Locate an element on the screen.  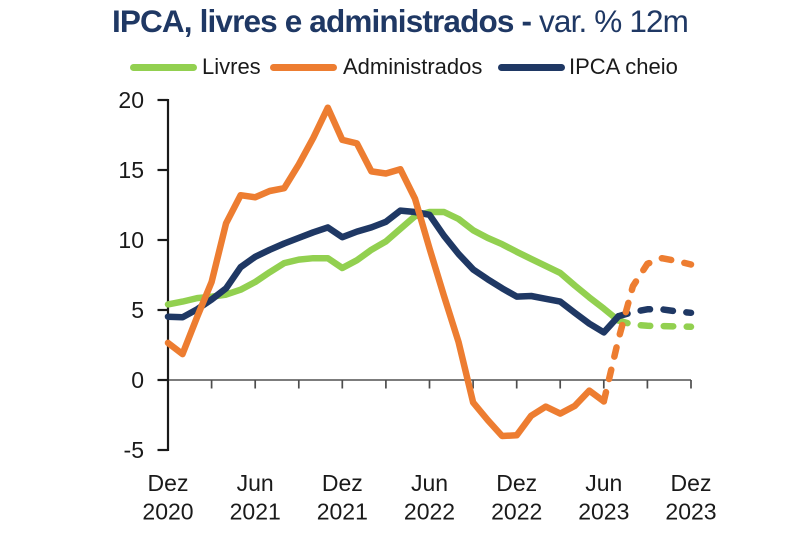
svg-text: 5 is located at coordinates (137, 310).